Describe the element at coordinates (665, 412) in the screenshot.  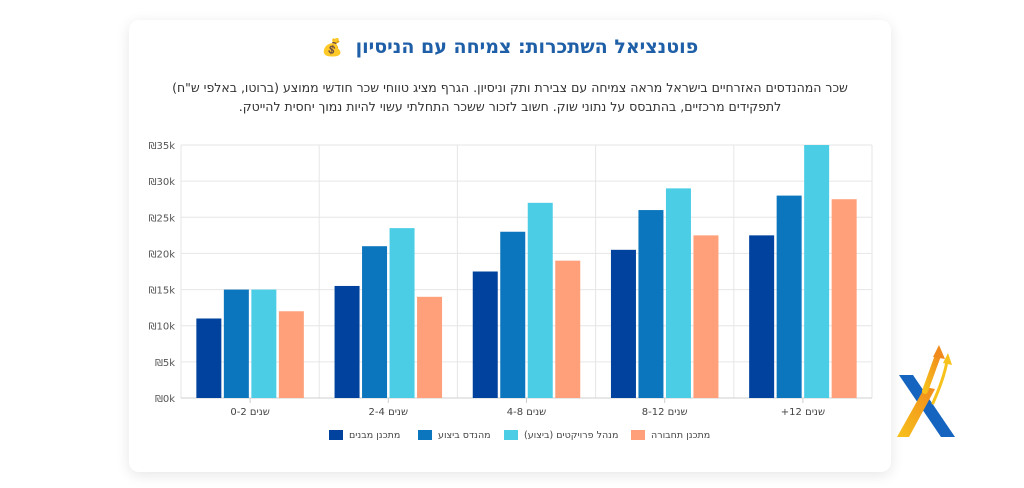
I see `x-tick-label: 8-12 שנים` at that location.